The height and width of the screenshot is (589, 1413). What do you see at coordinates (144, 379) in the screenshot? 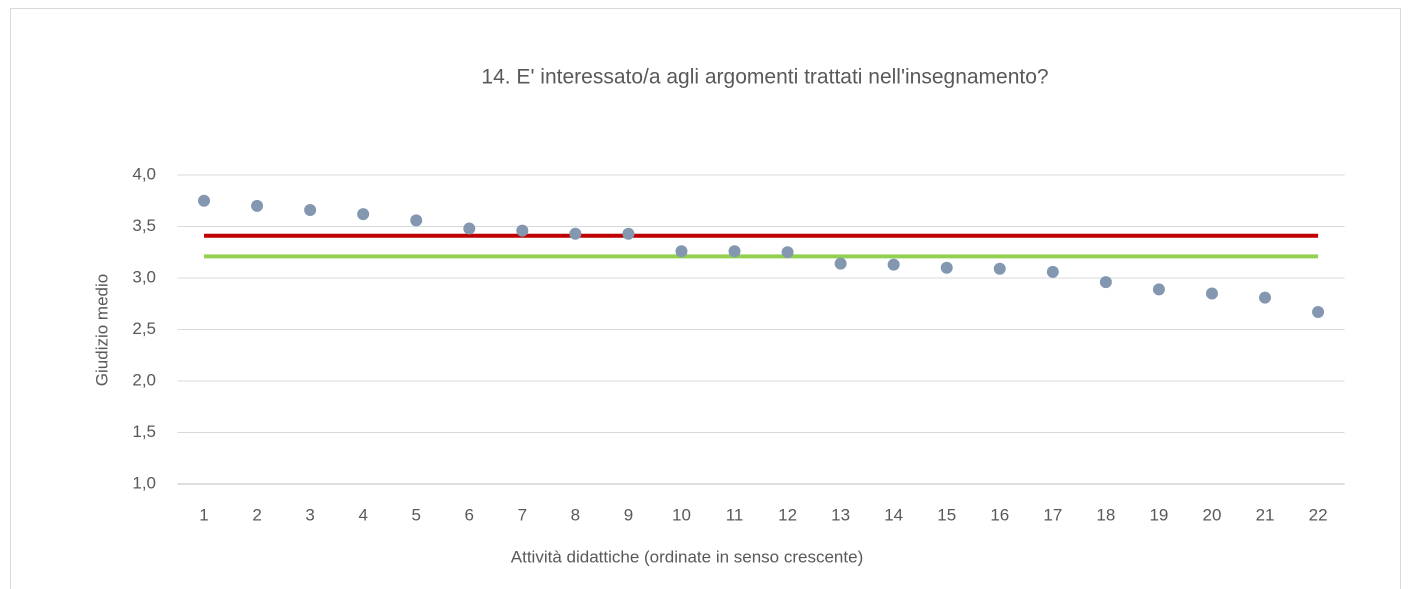
I see `y-tick-label: 2,0` at bounding box center [144, 379].